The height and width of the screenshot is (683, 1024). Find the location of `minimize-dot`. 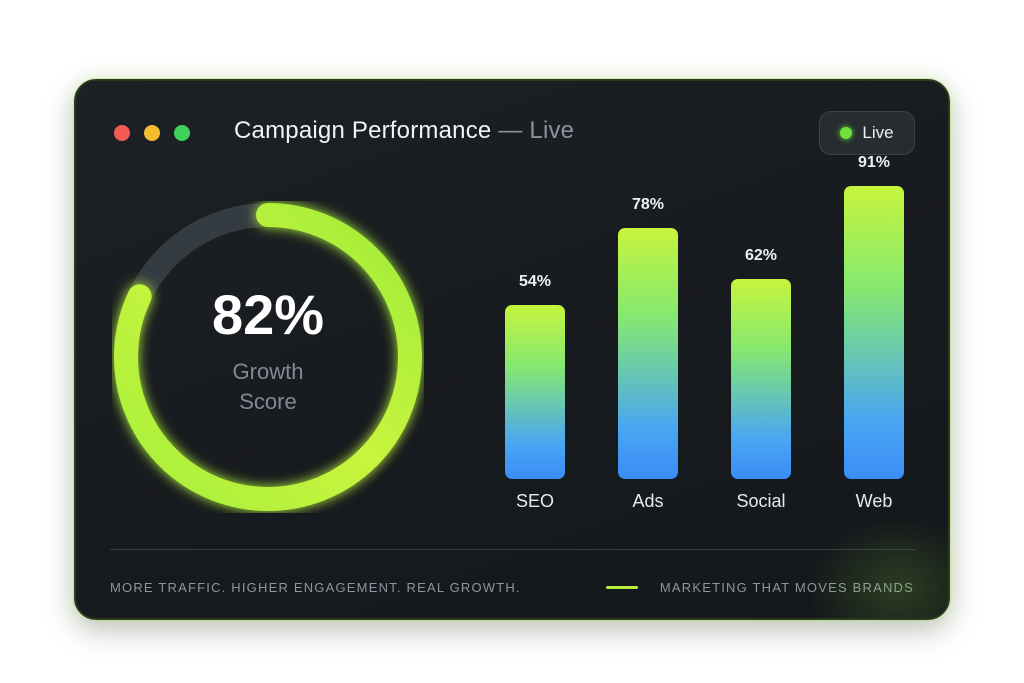

minimize-dot is located at coordinates (152, 133).